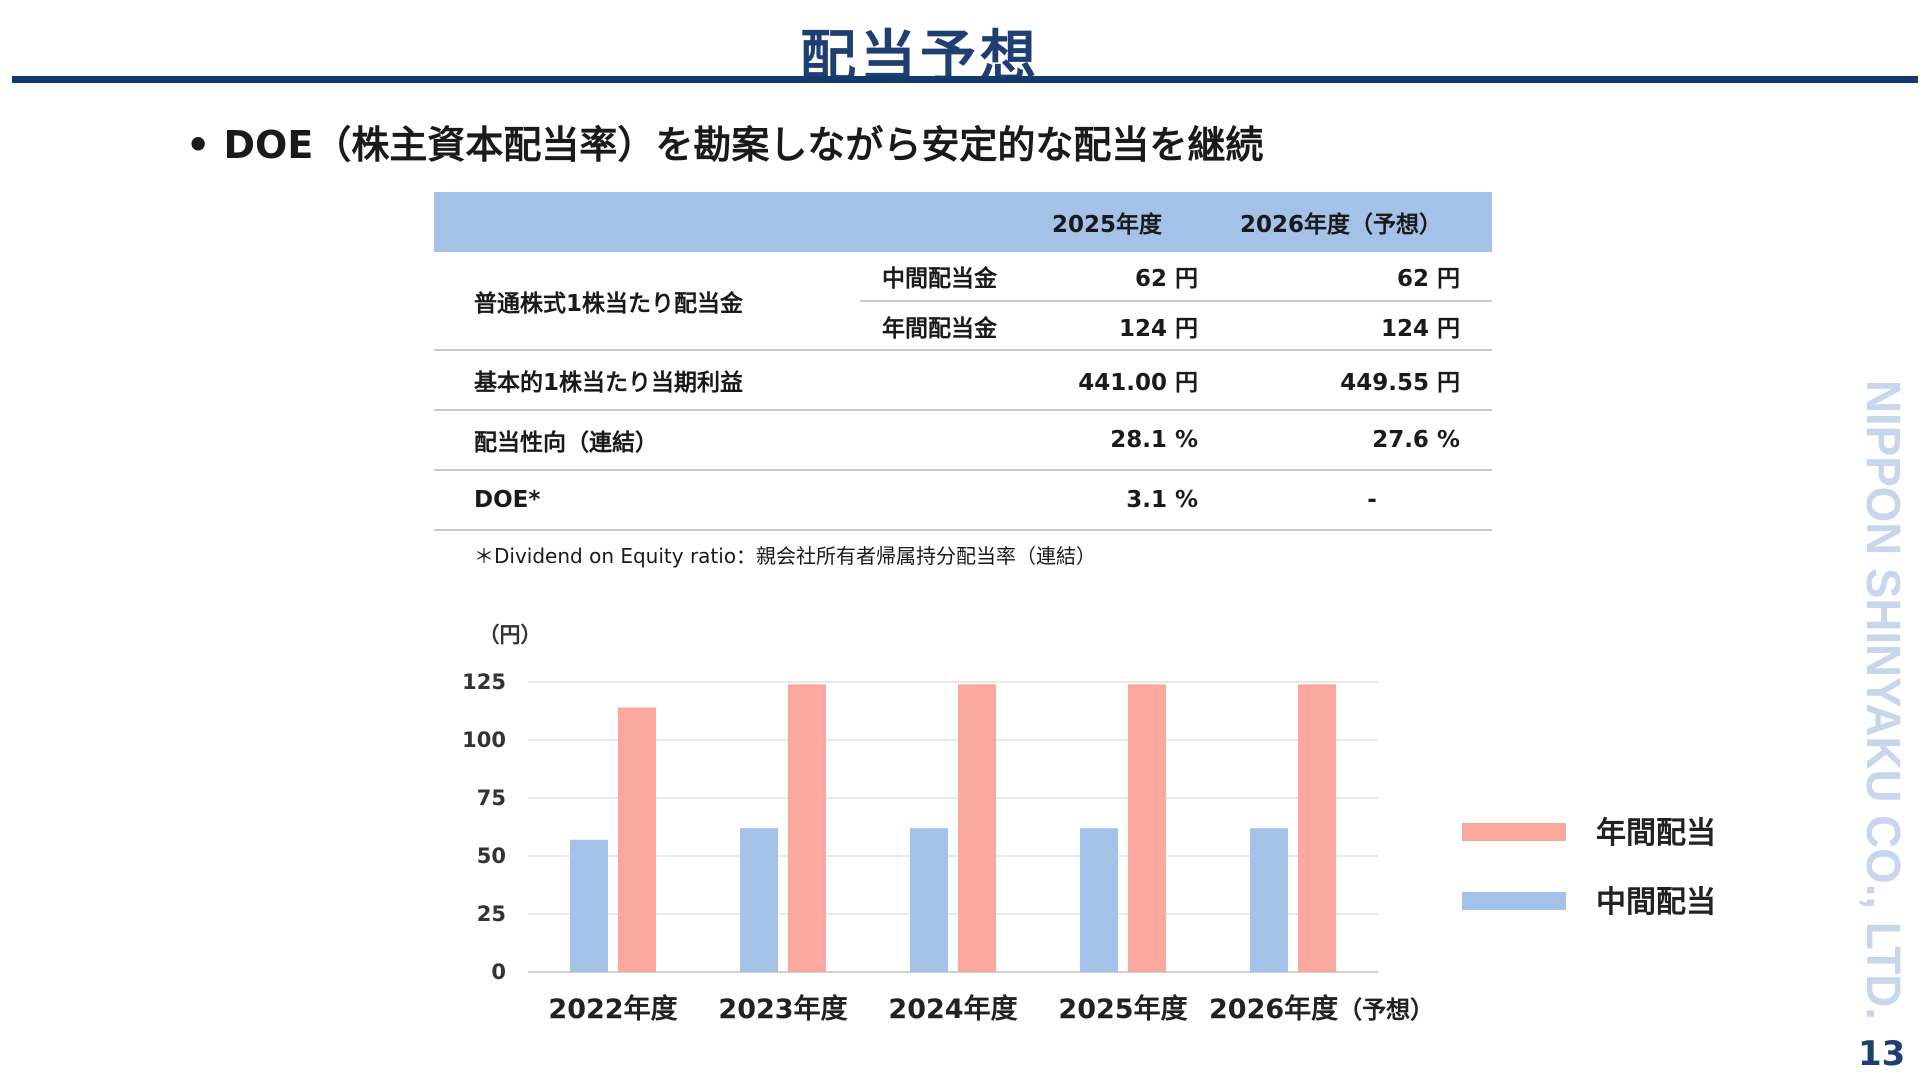 The height and width of the screenshot is (1080, 1920). I want to click on cell-2026: 62 円, so click(1357, 277).